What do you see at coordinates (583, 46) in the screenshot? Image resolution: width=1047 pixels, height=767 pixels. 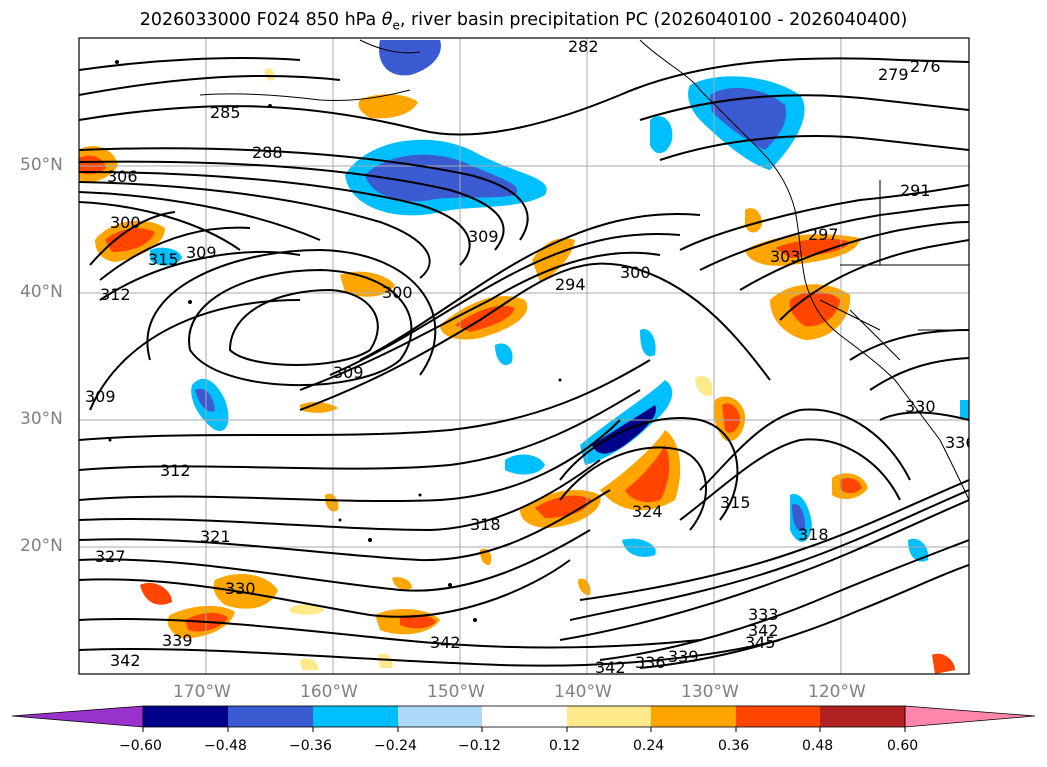 I see `contour-label: 282` at bounding box center [583, 46].